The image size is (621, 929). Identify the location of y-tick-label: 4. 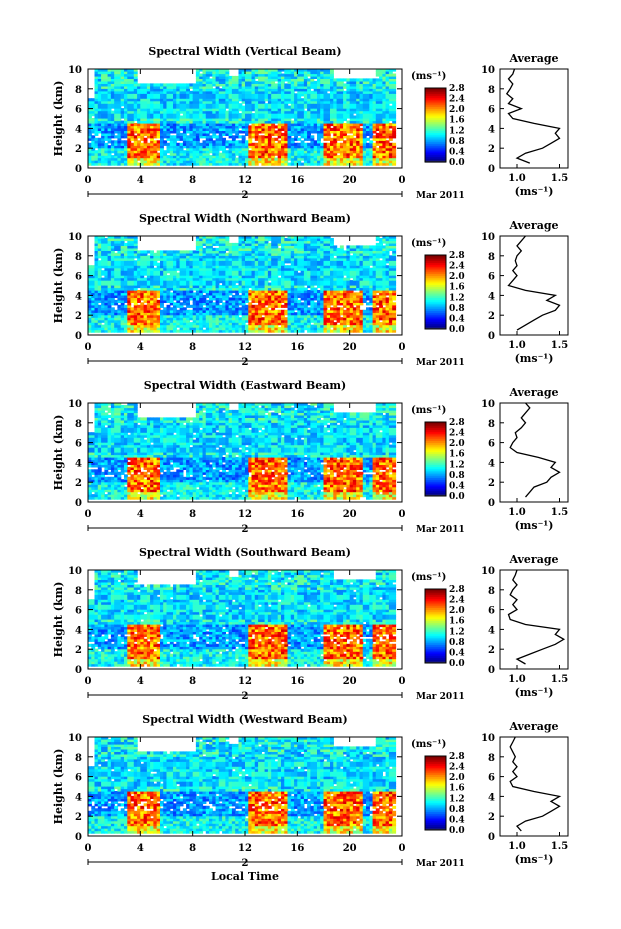
(78, 129).